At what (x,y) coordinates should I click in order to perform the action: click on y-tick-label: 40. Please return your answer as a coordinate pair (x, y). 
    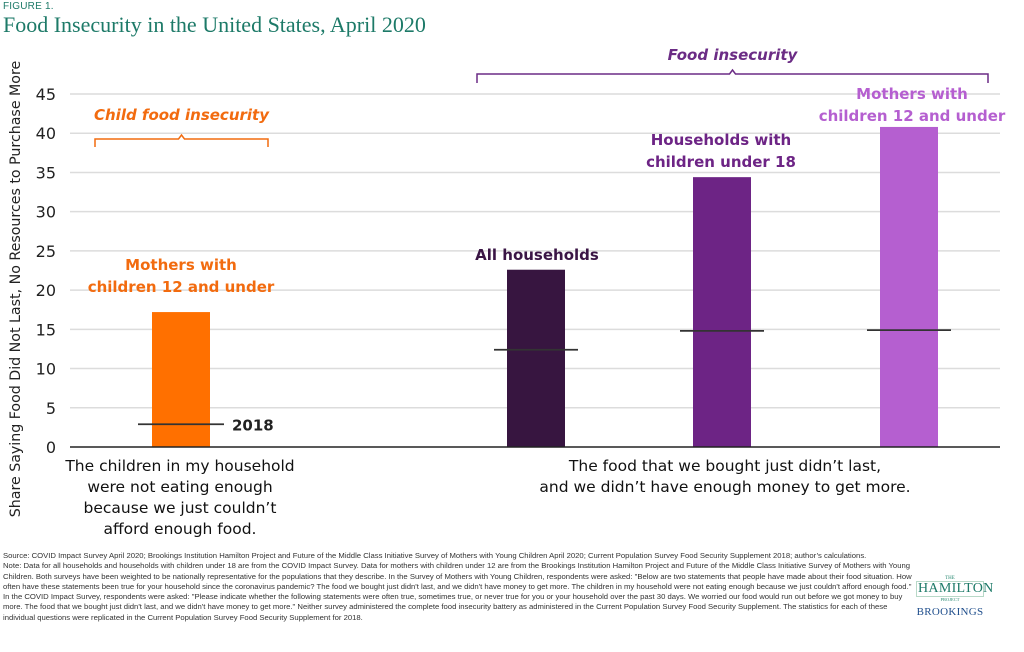
    Looking at the image, I should click on (46, 133).